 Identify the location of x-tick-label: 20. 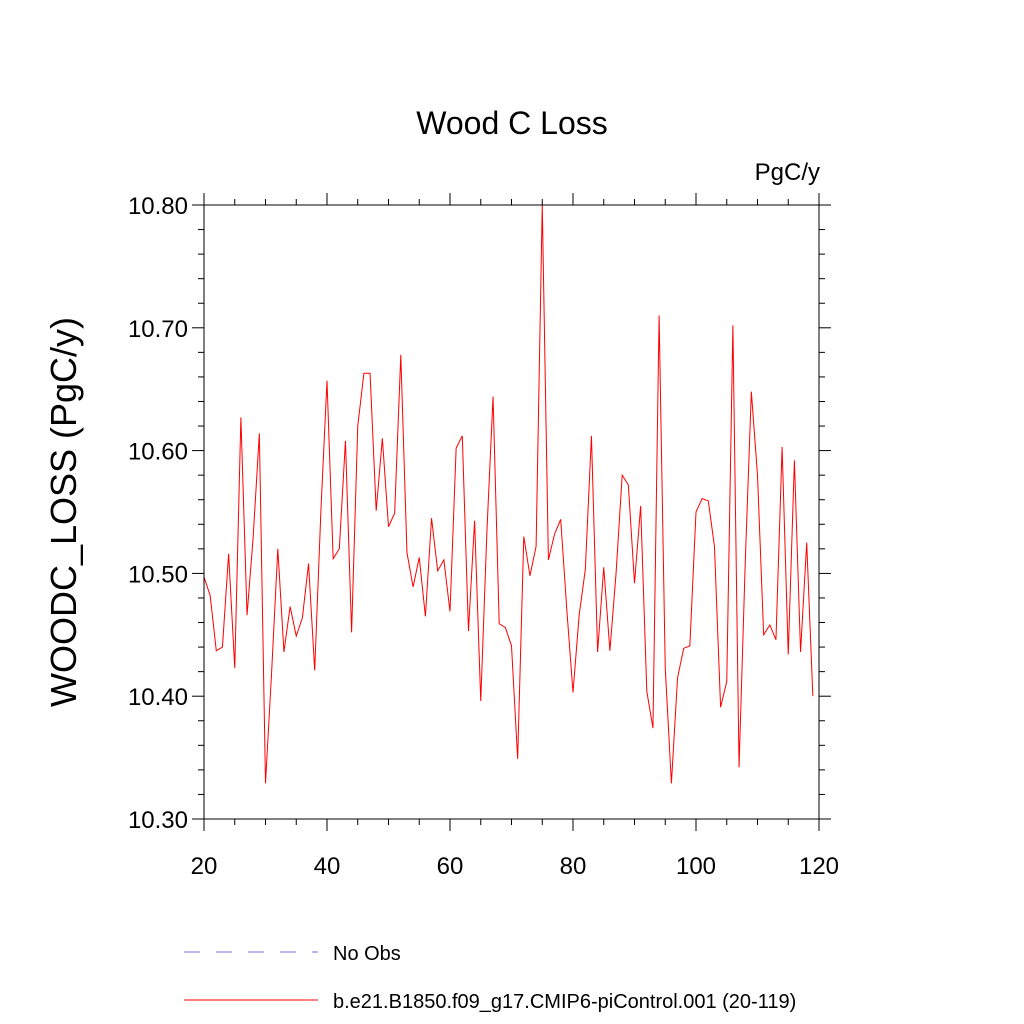
(204, 866).